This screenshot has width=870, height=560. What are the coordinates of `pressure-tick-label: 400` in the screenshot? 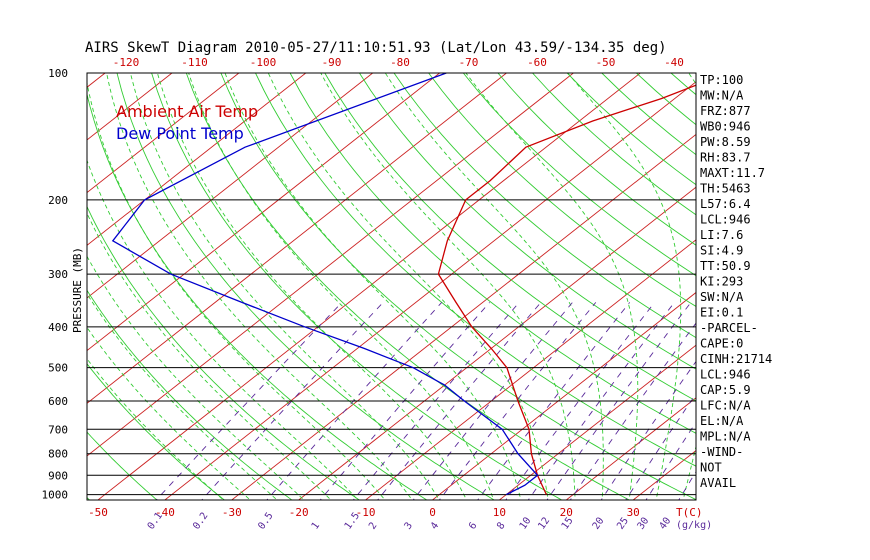 It's located at (58, 327).